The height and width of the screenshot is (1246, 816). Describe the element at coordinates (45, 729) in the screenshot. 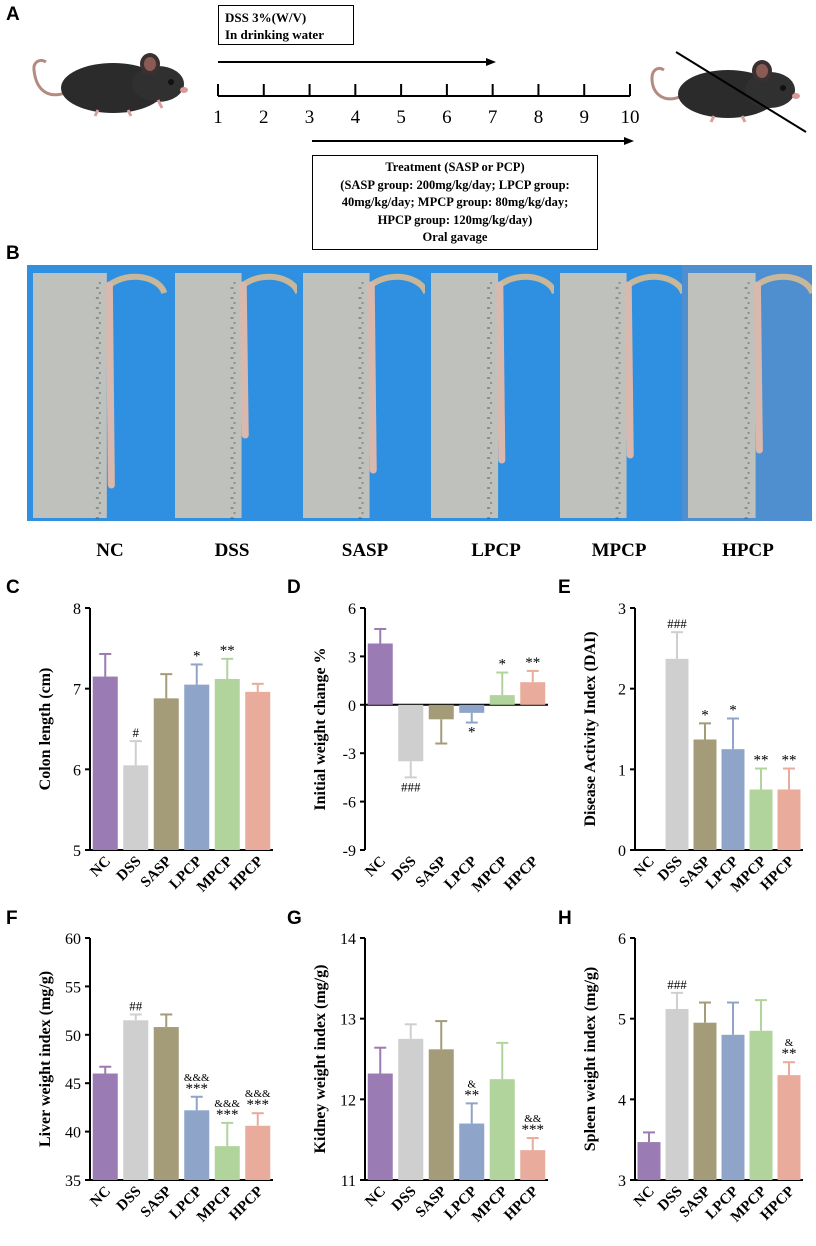

I see `y-axis-label: Colon length (cm)` at that location.